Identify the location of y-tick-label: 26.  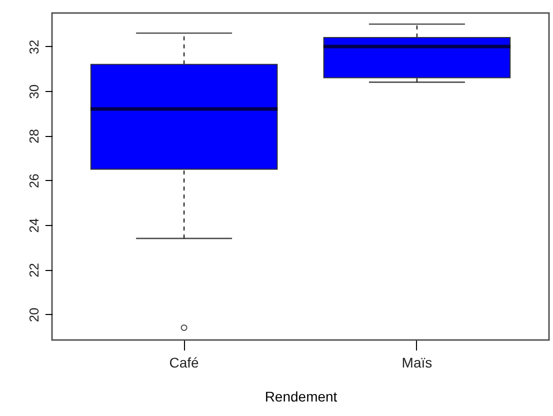
(34, 181).